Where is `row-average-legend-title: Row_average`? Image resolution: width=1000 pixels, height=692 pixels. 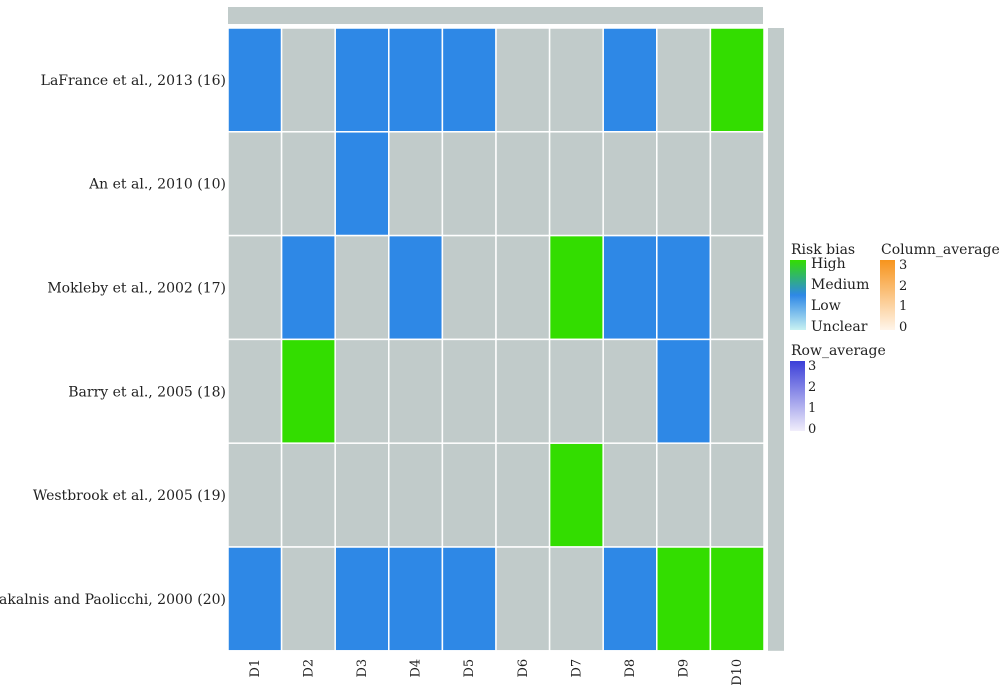
row-average-legend-title: Row_average is located at coordinates (838, 351).